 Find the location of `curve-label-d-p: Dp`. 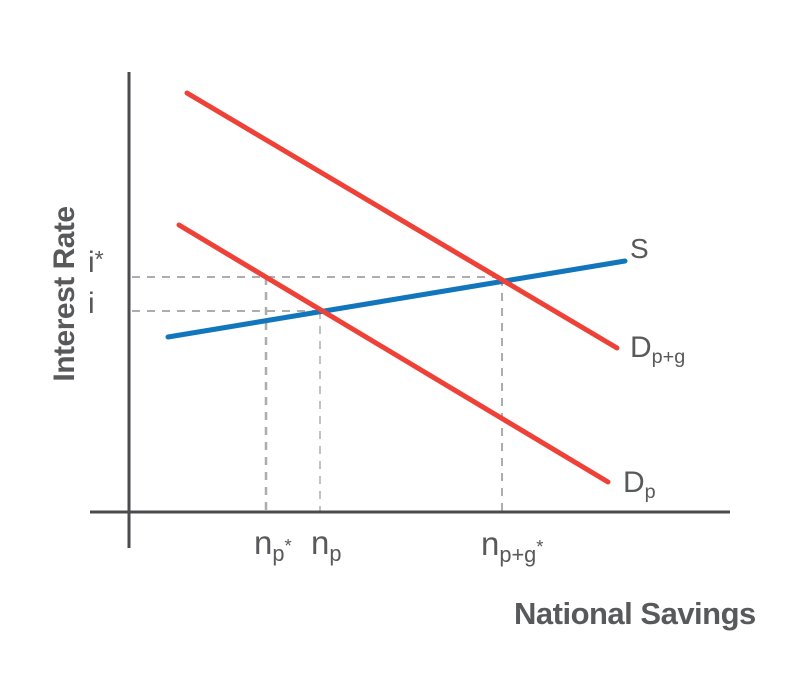

curve-label-d-p: Dp is located at coordinates (639, 484).